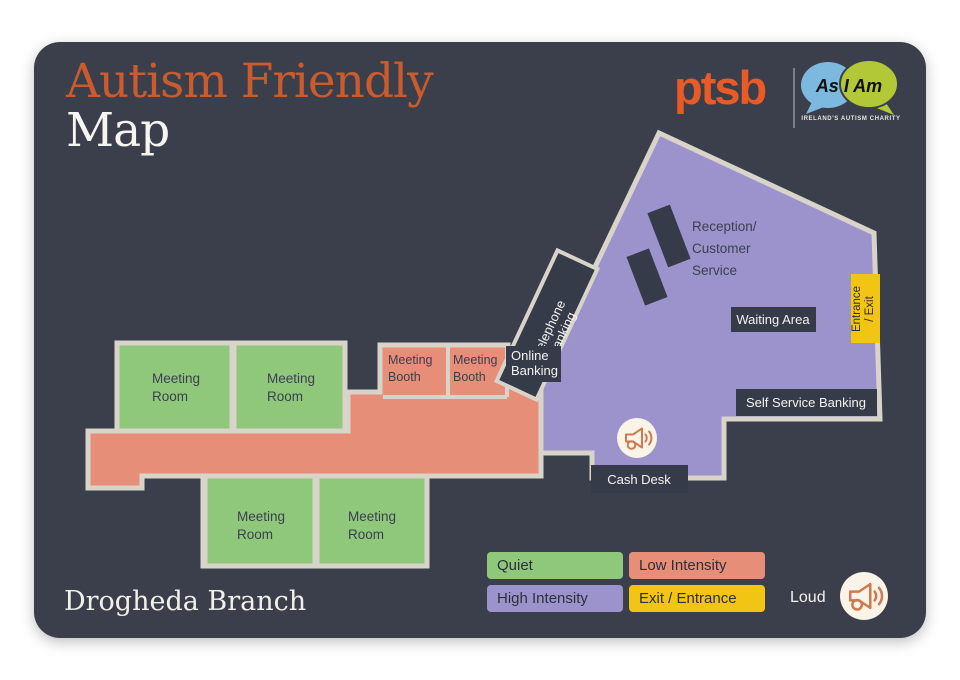 This screenshot has height=680, width=960. What do you see at coordinates (174, 387) in the screenshot?
I see `meeting-room-top-left` at bounding box center [174, 387].